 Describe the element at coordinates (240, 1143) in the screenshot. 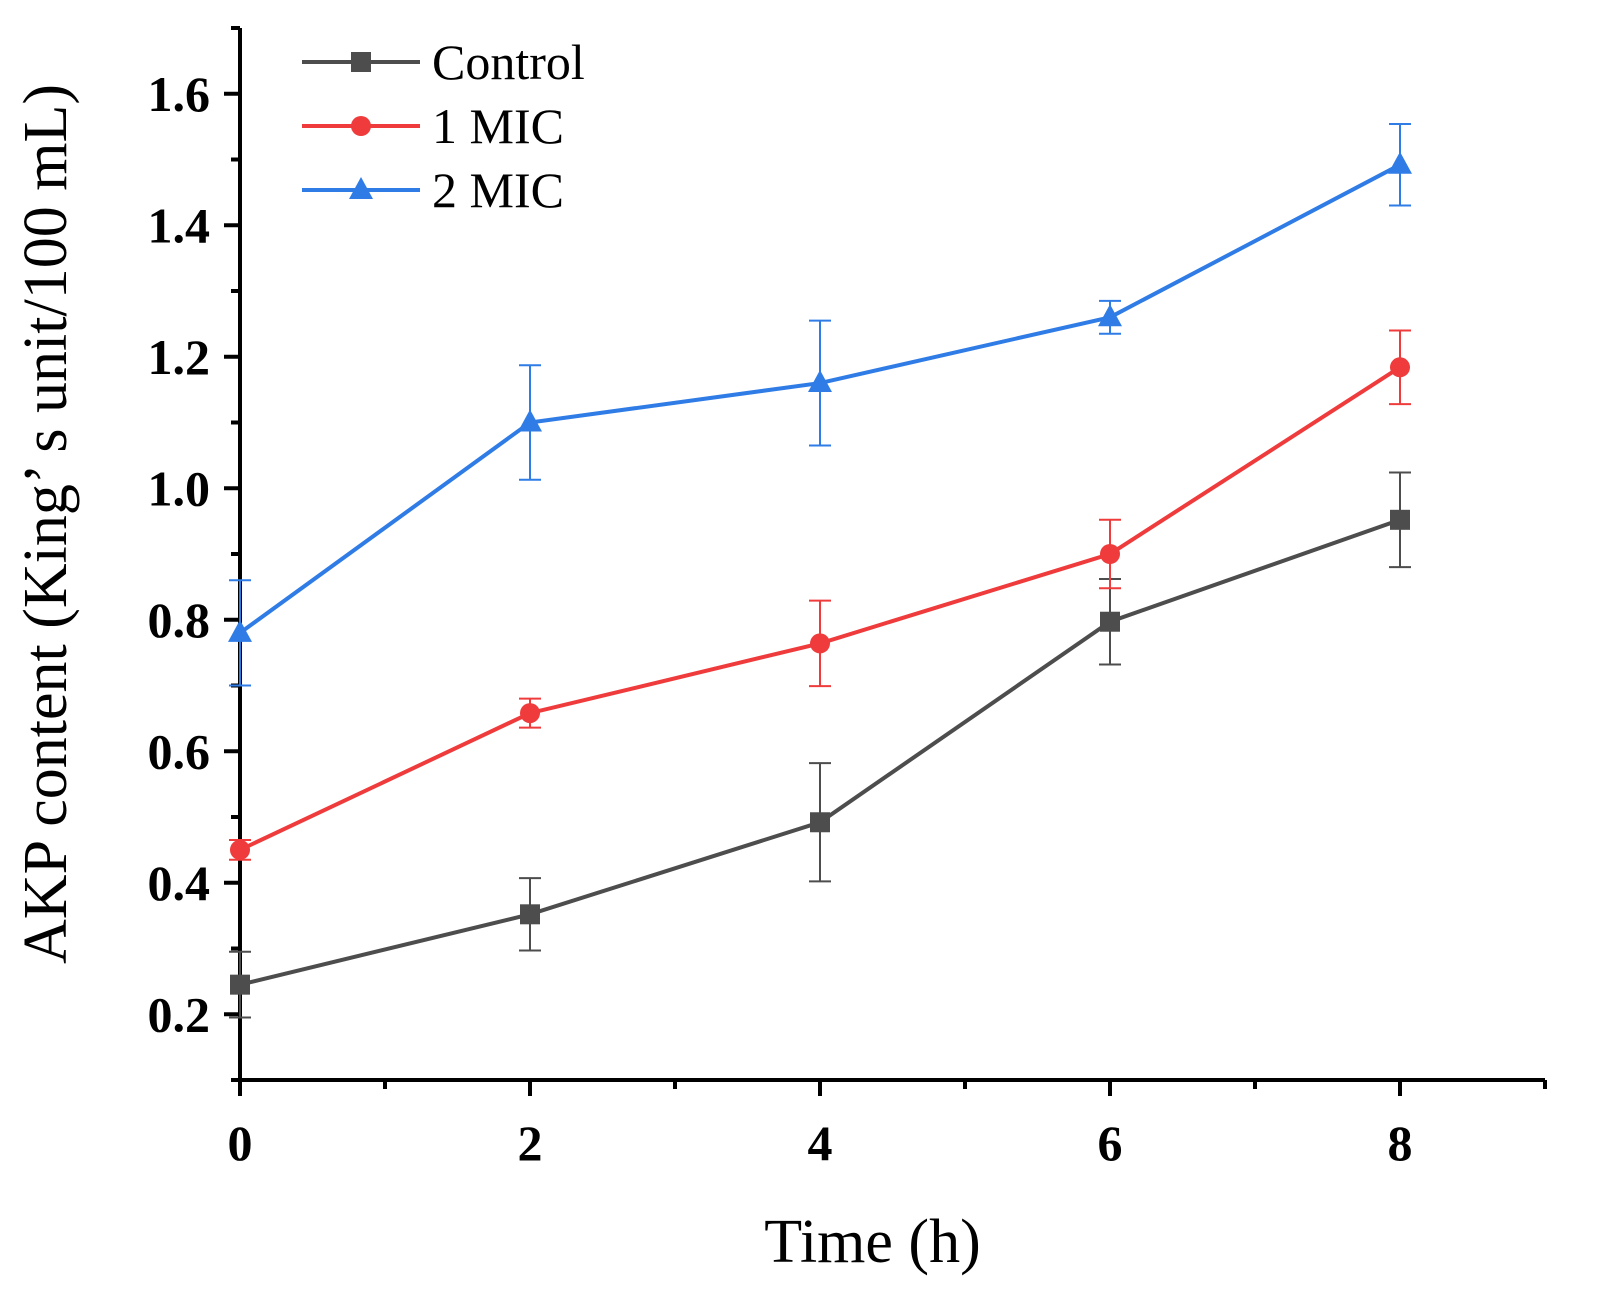

I see `x-tick-label: 0` at that location.